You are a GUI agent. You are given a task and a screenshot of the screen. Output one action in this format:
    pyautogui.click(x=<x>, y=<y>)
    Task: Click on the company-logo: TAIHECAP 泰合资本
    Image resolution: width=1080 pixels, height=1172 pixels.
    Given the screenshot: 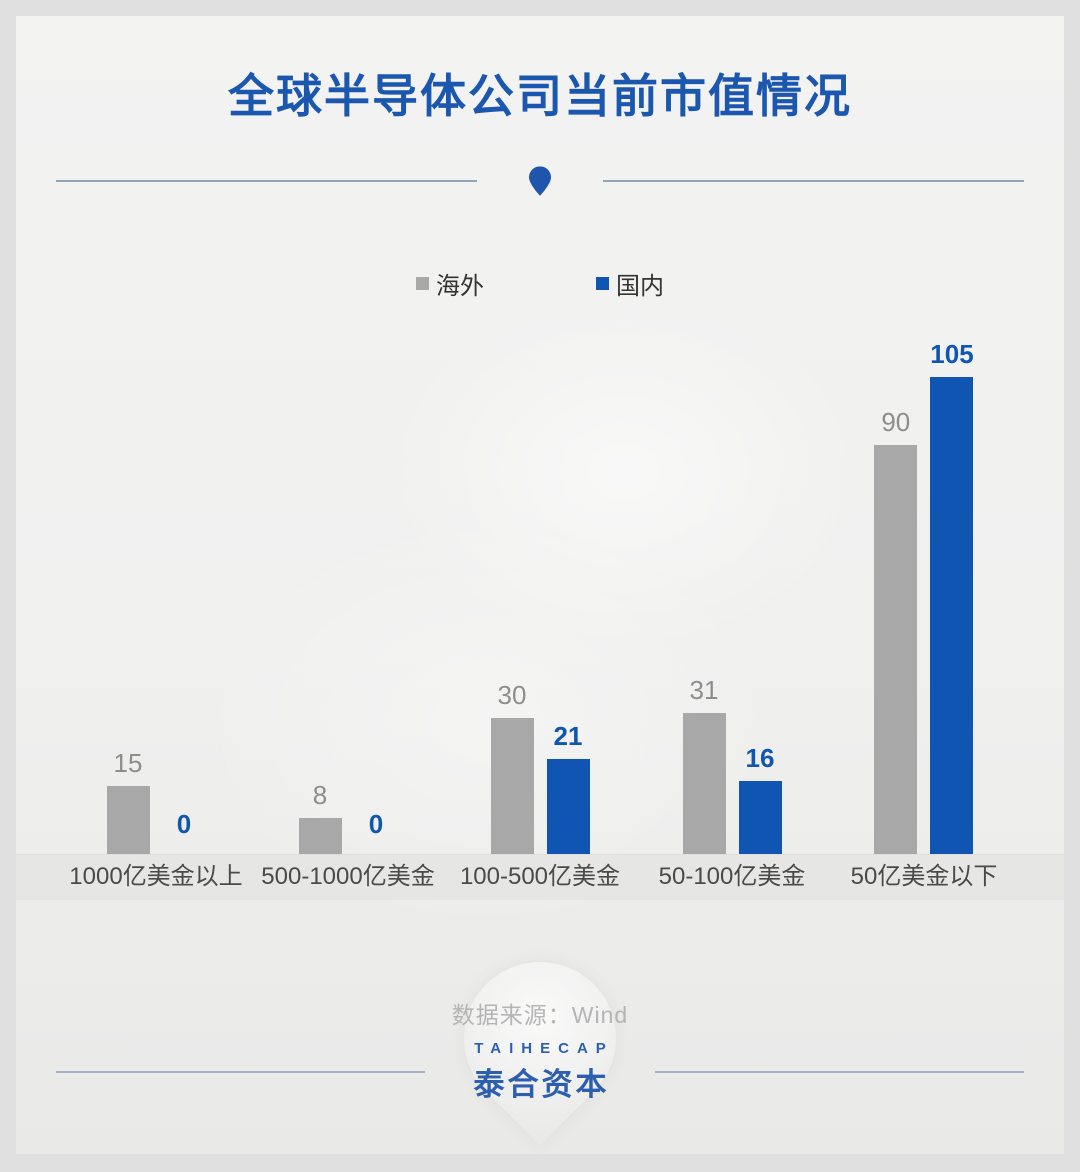 What is the action you would take?
    pyautogui.click(x=540, y=1072)
    